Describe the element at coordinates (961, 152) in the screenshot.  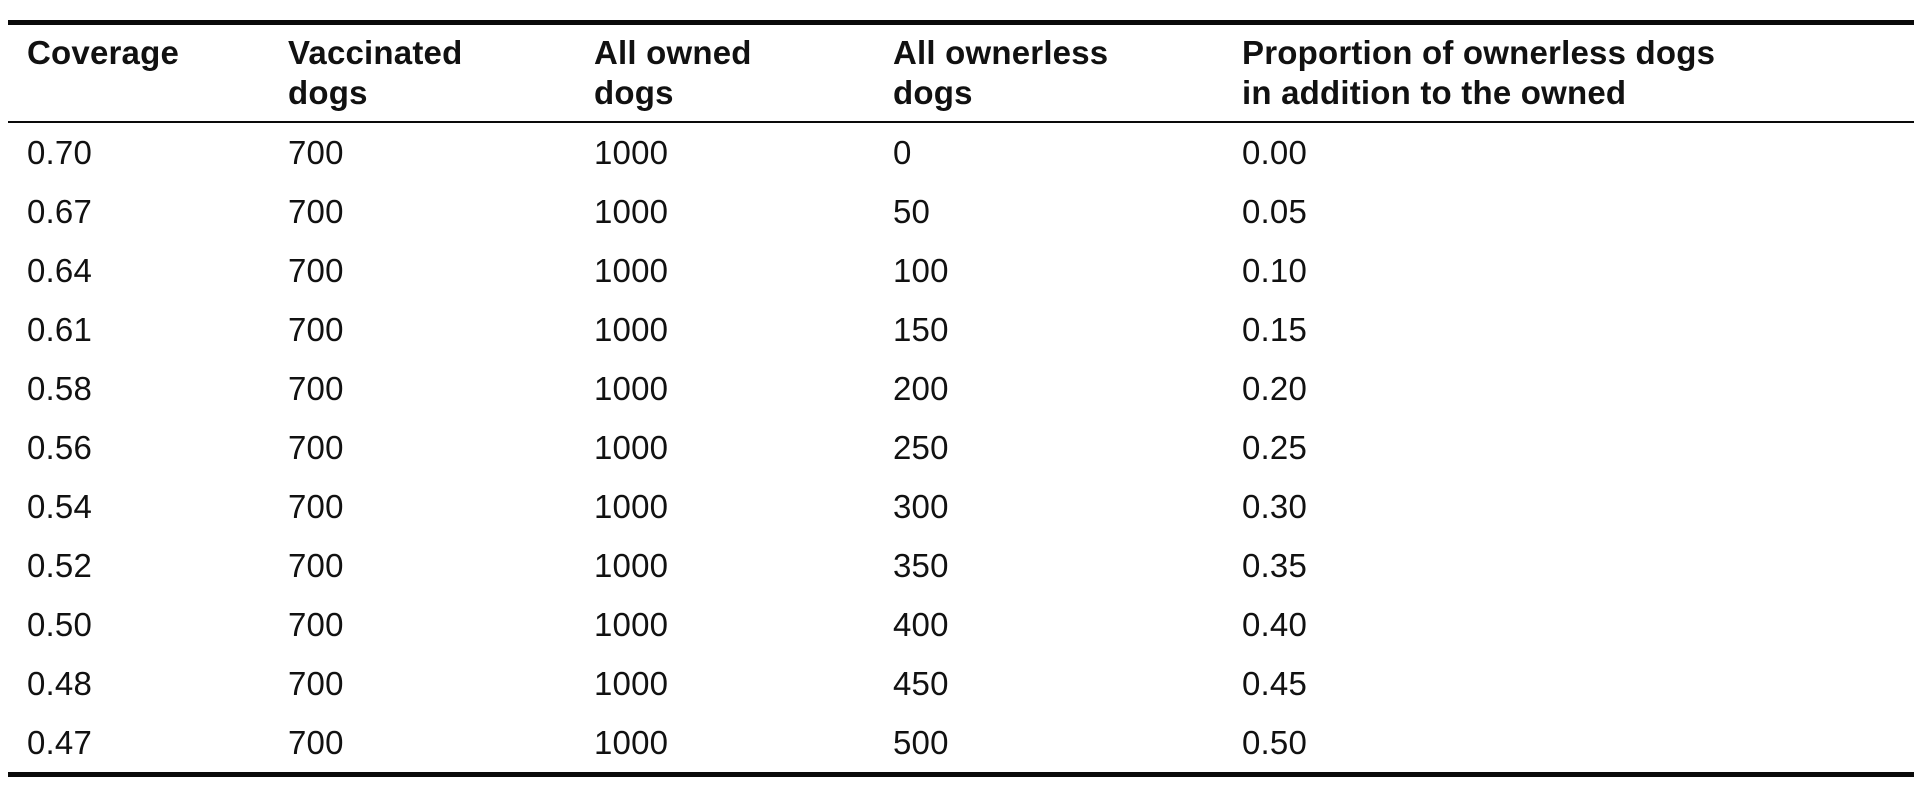
I see `table-row: 0.70 700 1000 0 0.00` at that location.